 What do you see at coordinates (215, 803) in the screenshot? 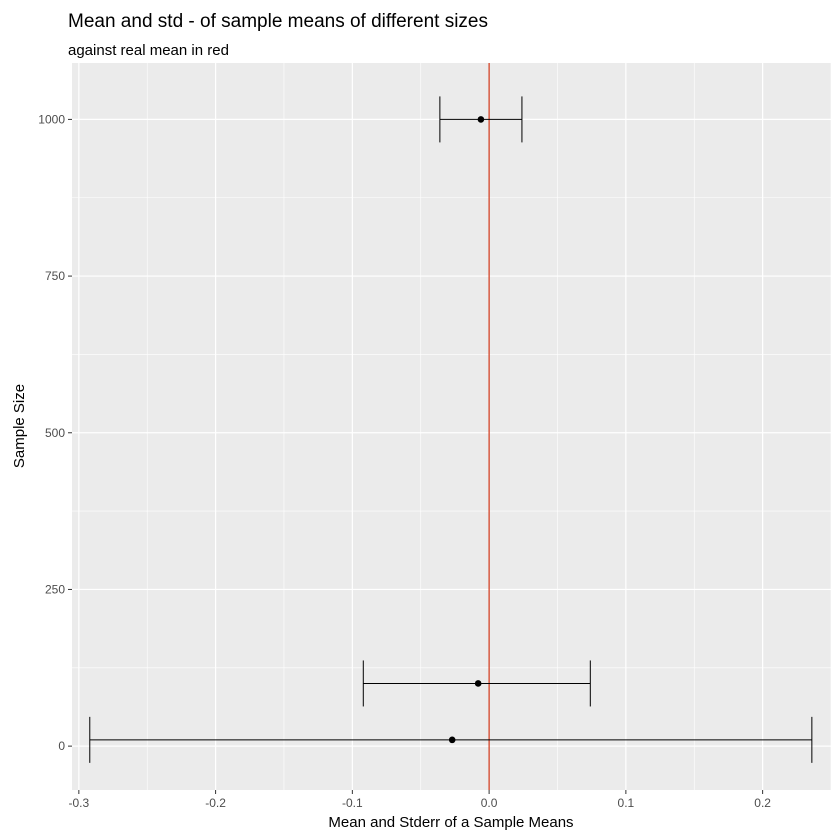
I see `x-tick-label: -0.2` at bounding box center [215, 803].